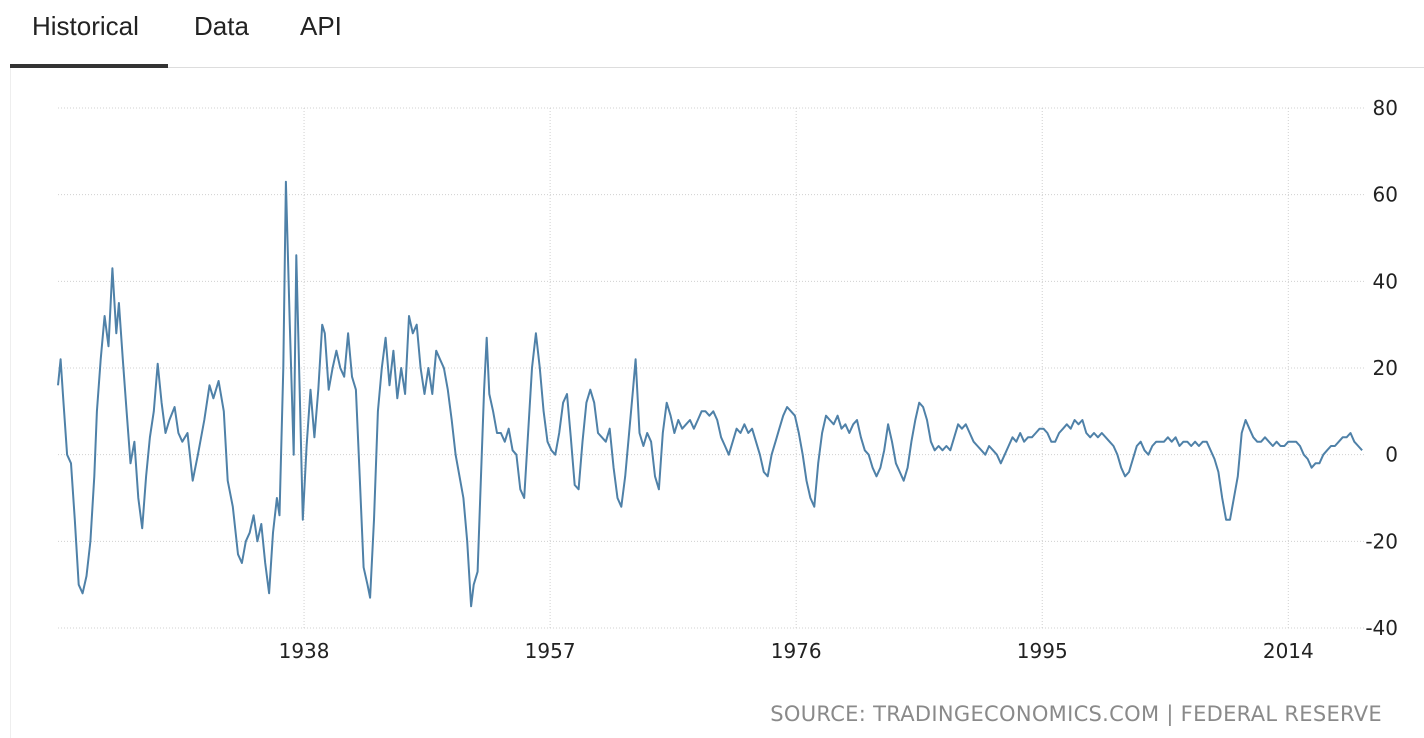 The height and width of the screenshot is (738, 1424). Describe the element at coordinates (1042, 651) in the screenshot. I see `x-tick-label: 1995` at that location.